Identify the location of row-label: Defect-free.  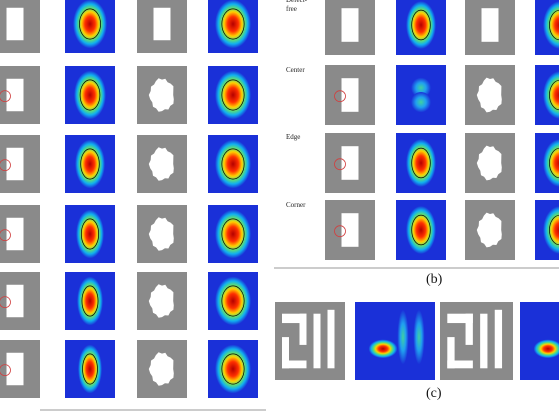
(296, 6).